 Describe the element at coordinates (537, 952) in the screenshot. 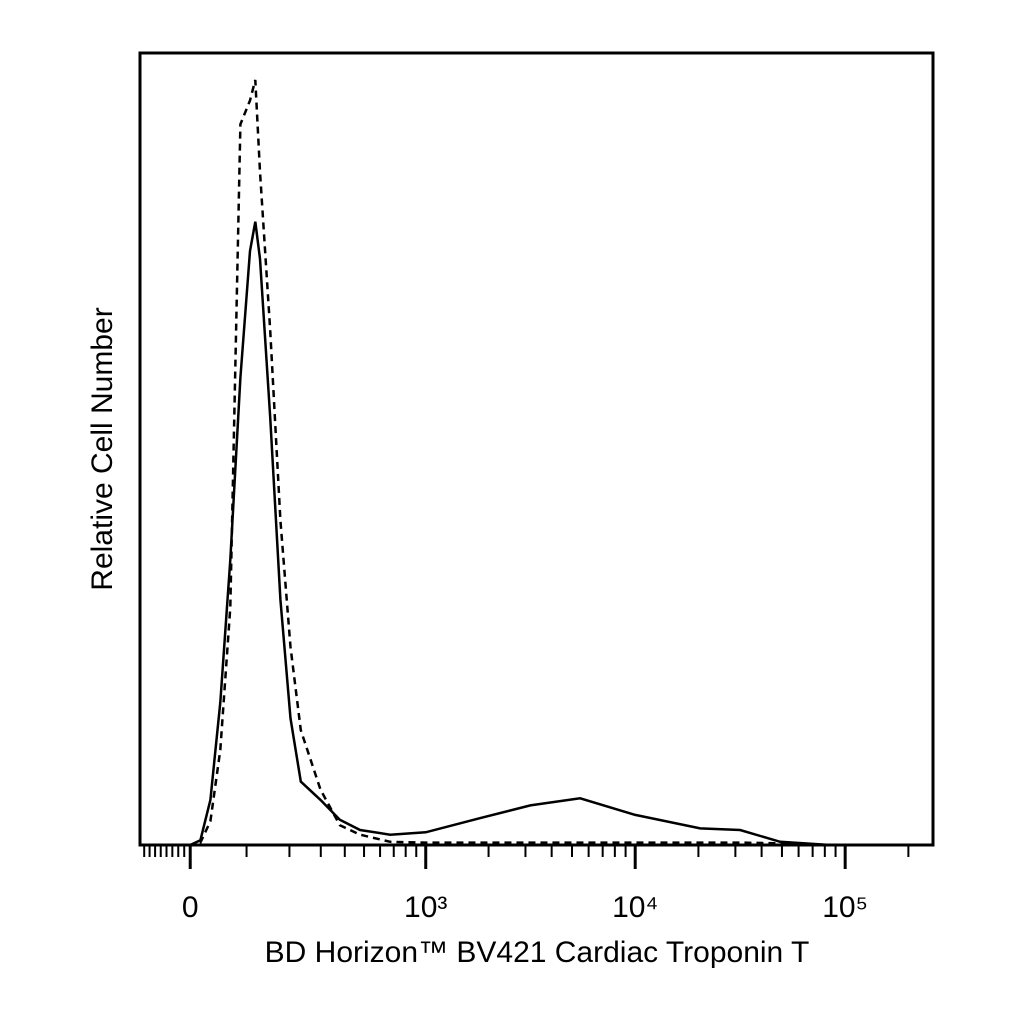

I see `x-axis-label: BD Horizon™ BV421 Cardiac Troponin T` at that location.